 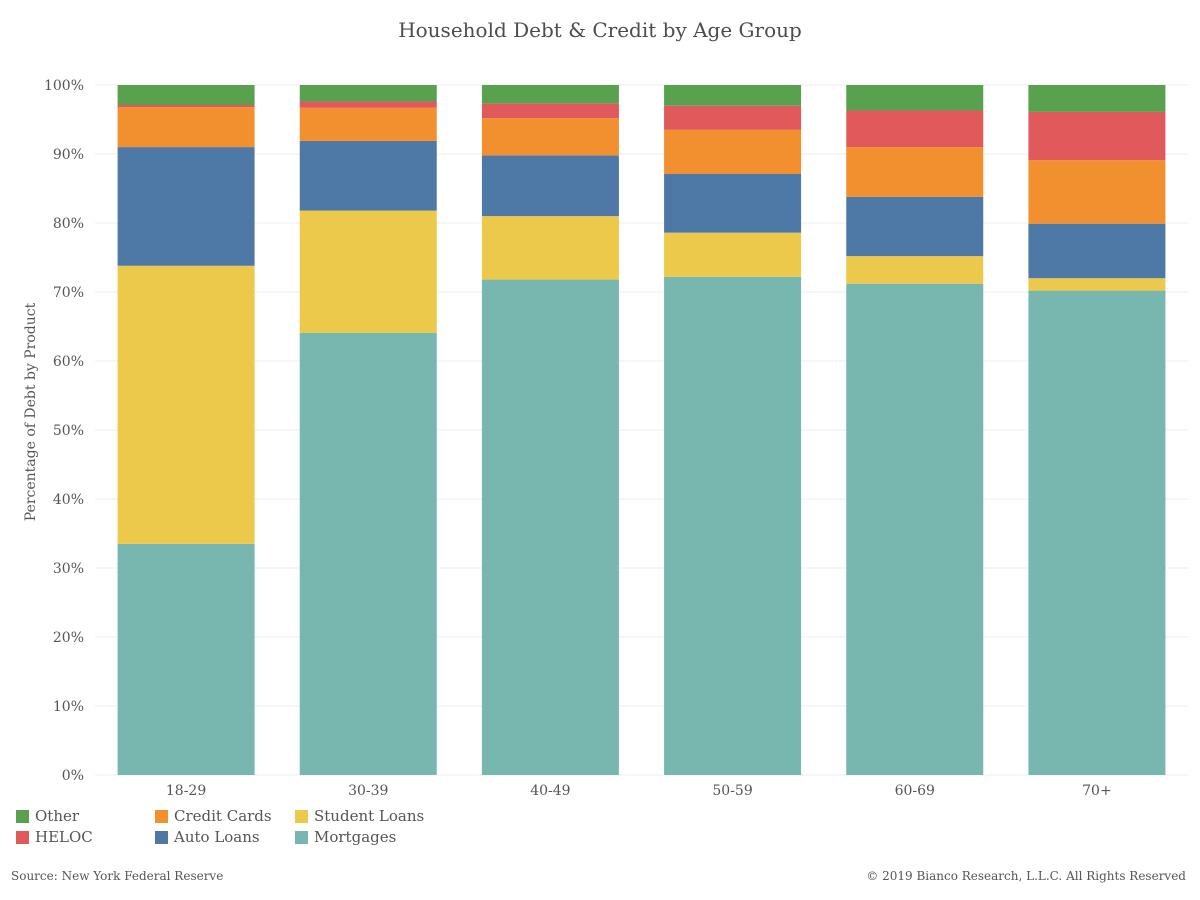 What do you see at coordinates (1097, 532) in the screenshot?
I see `bar-segment-mortgages-70+` at bounding box center [1097, 532].